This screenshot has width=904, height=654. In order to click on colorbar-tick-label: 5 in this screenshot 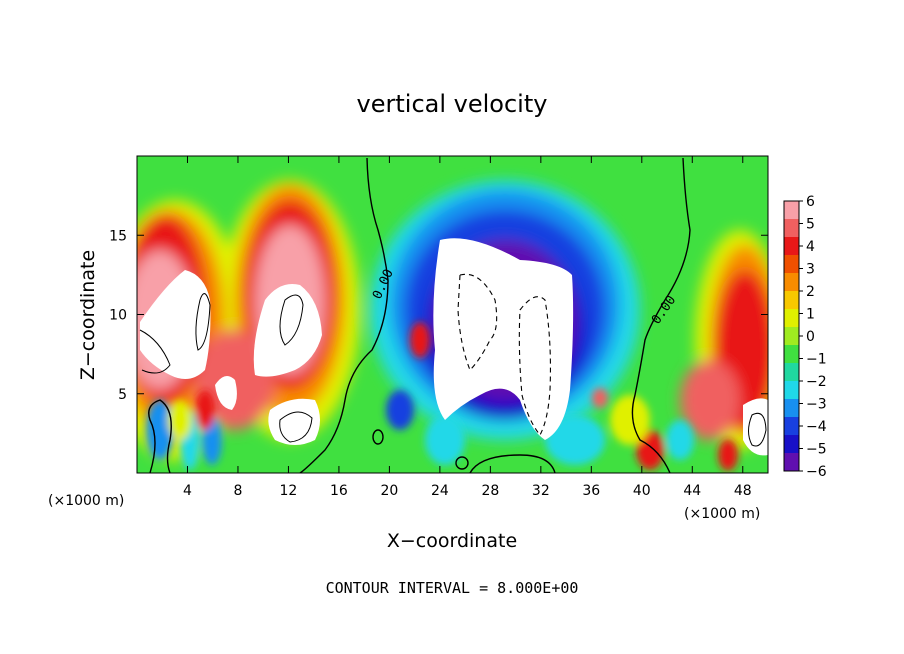, I will do `click(810, 225)`.